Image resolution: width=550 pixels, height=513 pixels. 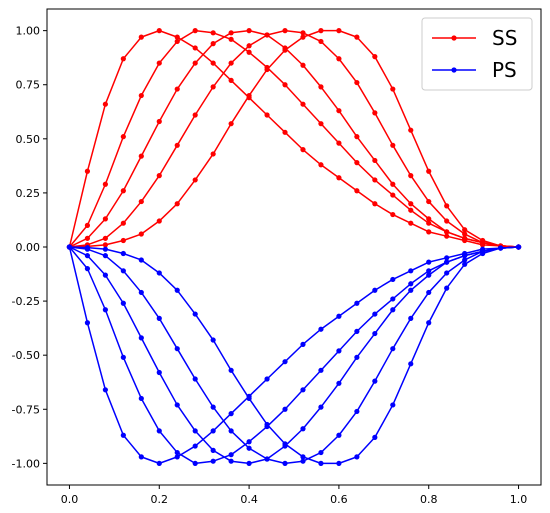 What do you see at coordinates (454, 70) in the screenshot?
I see `legend-ps-marker` at bounding box center [454, 70].